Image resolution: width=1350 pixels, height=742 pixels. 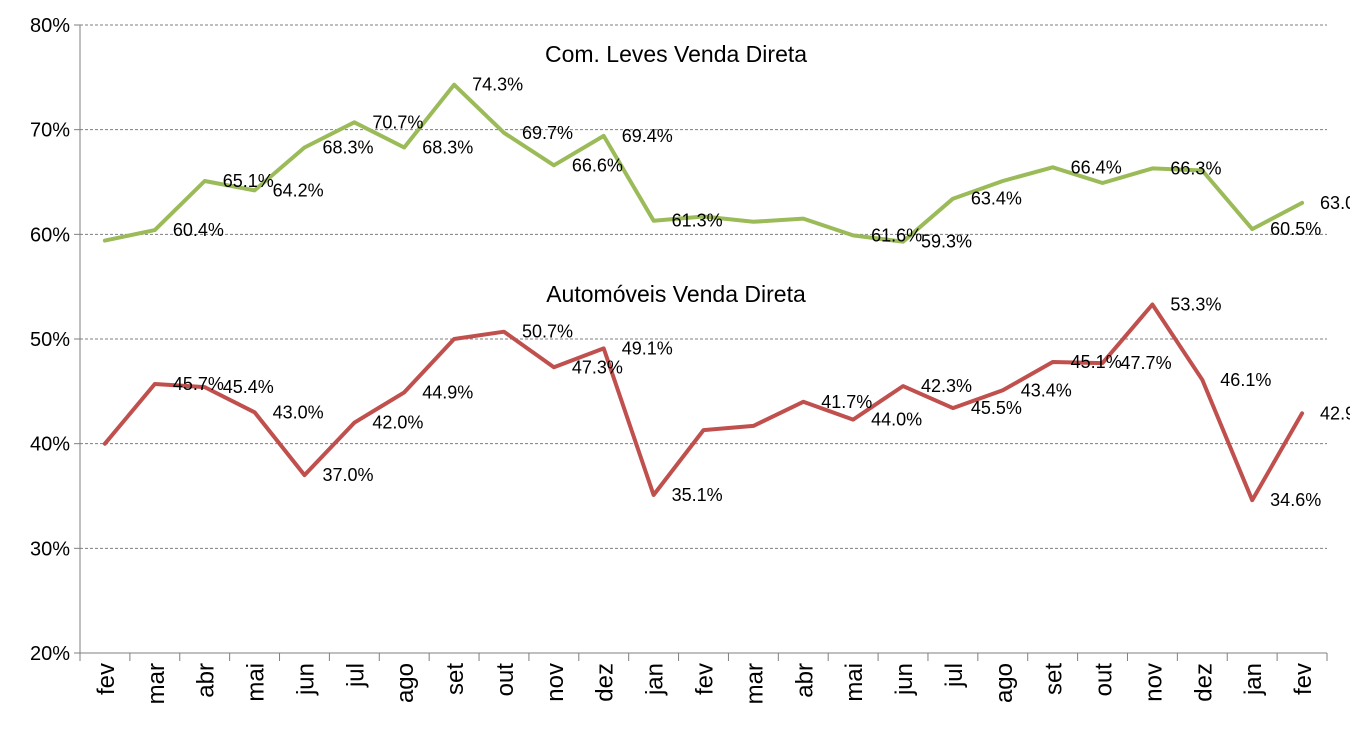 What do you see at coordinates (1195, 168) in the screenshot?
I see `data-label: 66.3%` at bounding box center [1195, 168].